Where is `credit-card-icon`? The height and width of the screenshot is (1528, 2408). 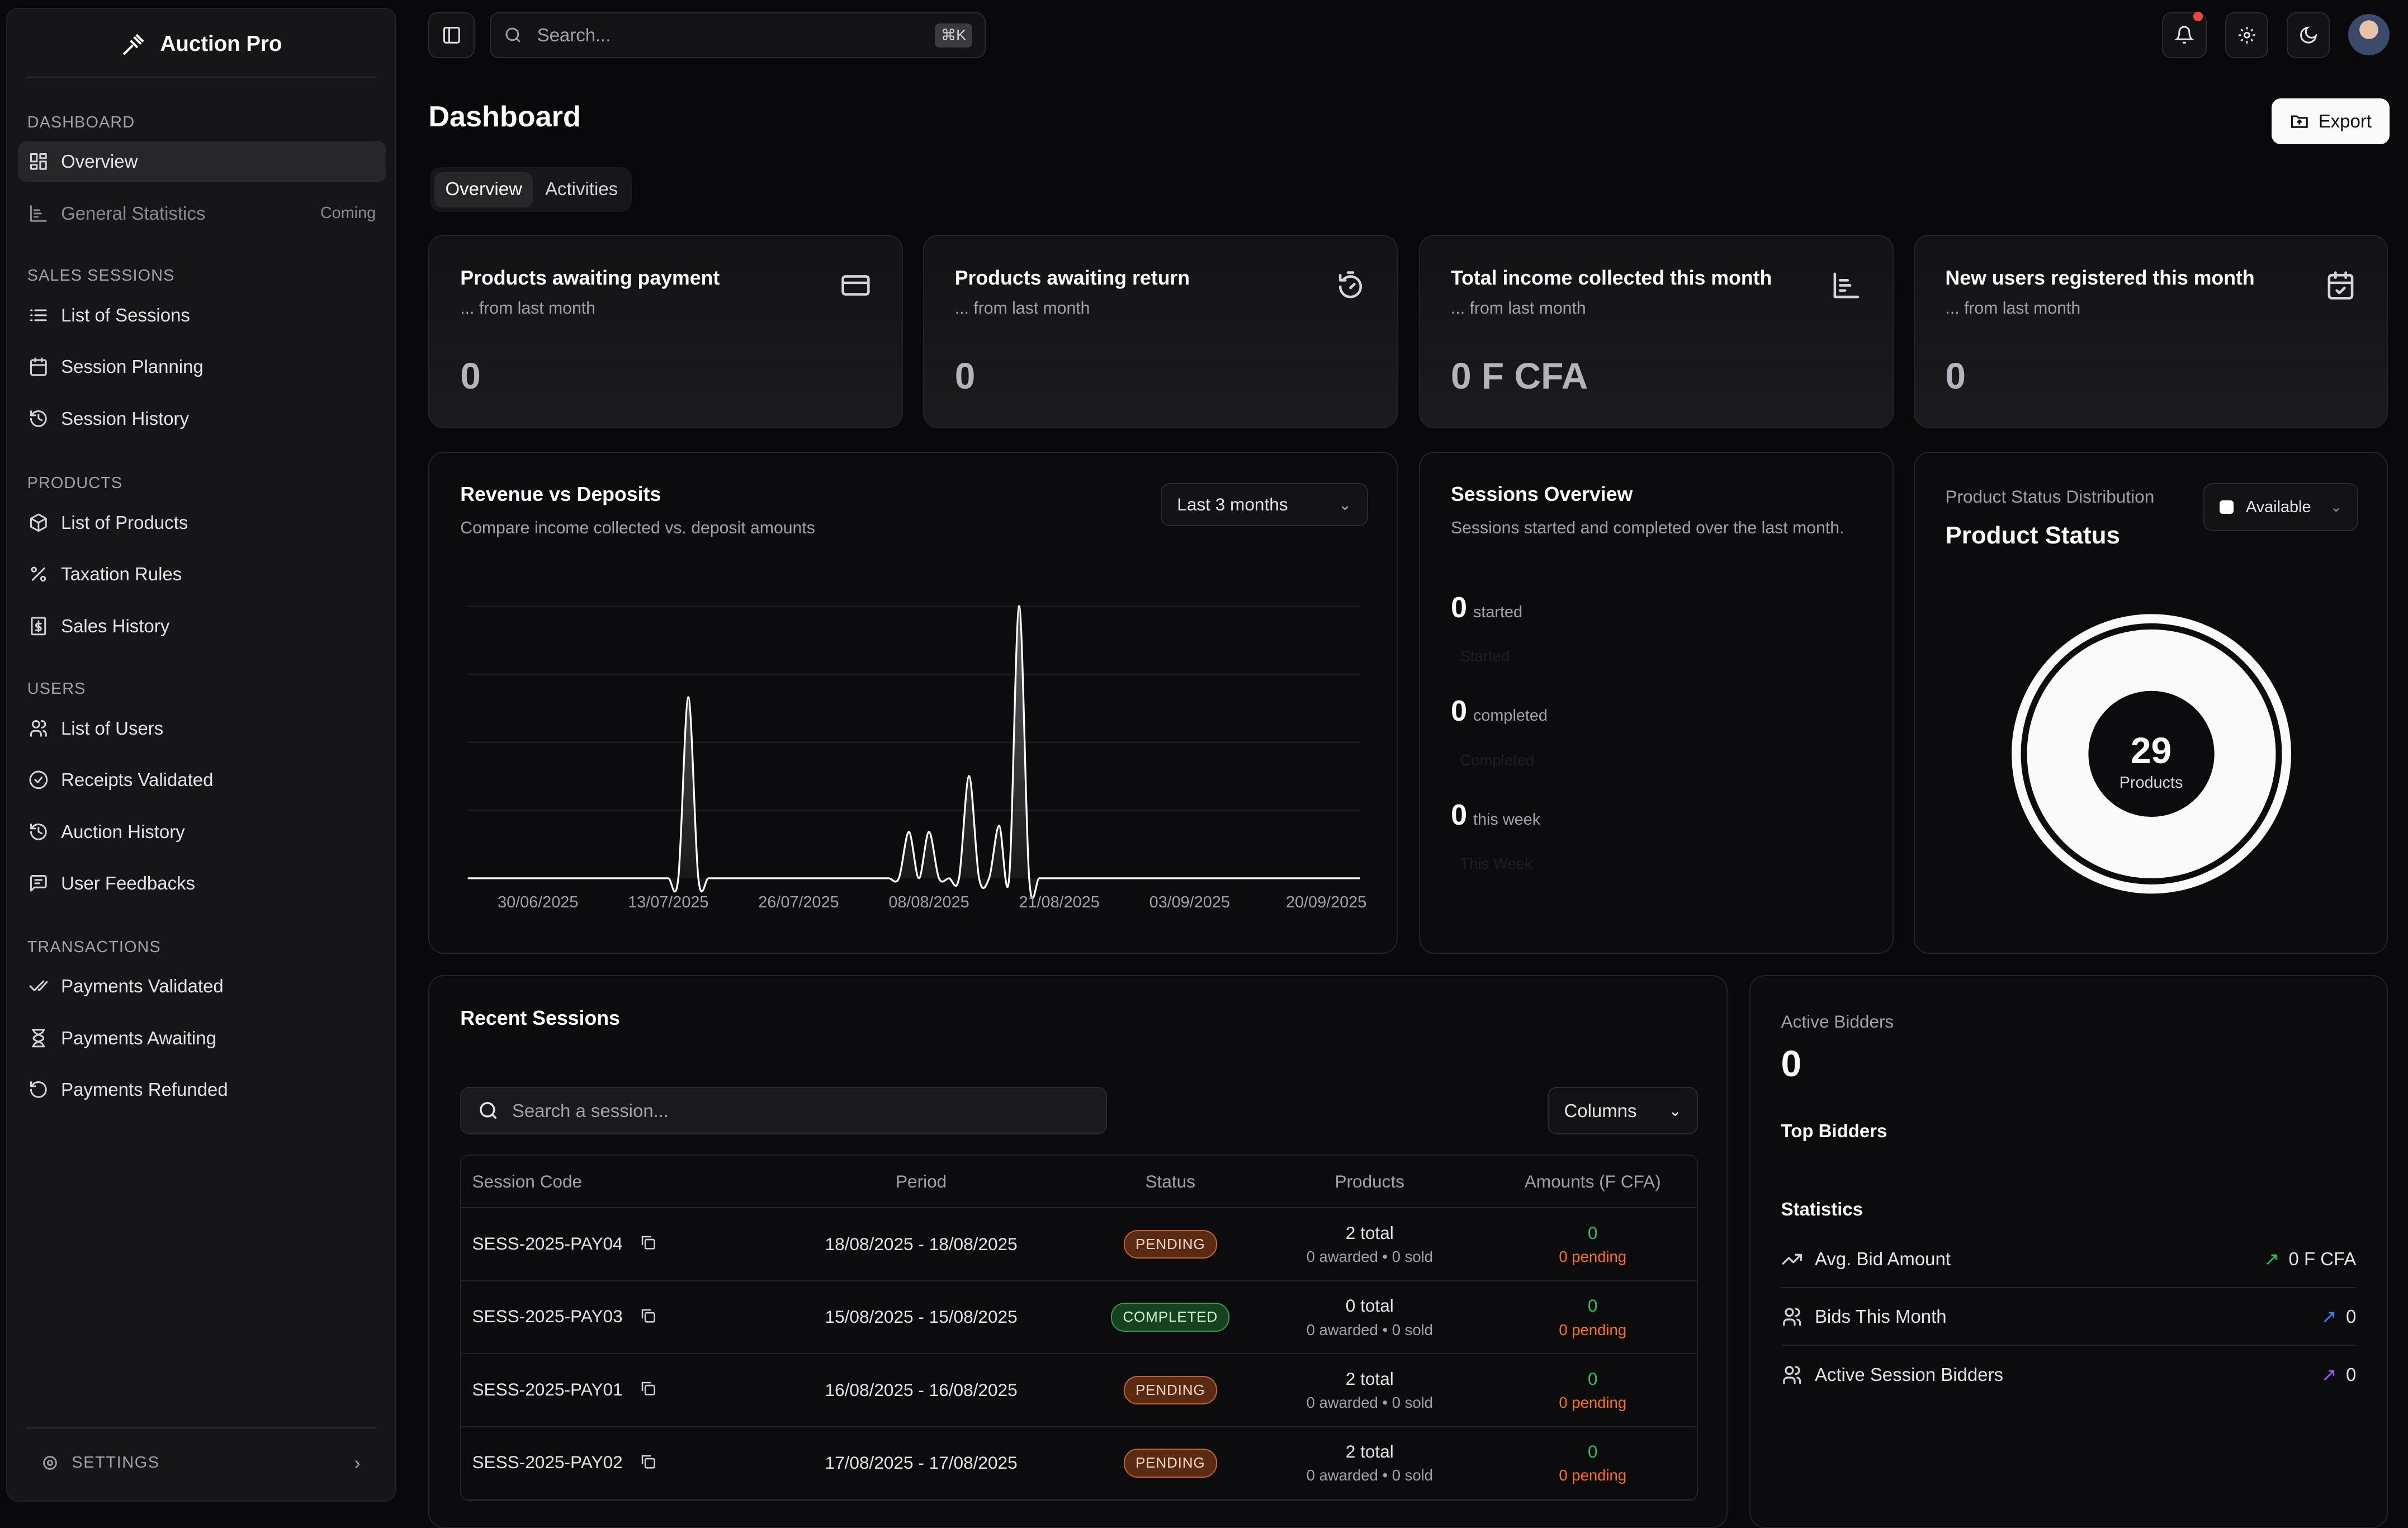
credit-card-icon is located at coordinates (855, 285).